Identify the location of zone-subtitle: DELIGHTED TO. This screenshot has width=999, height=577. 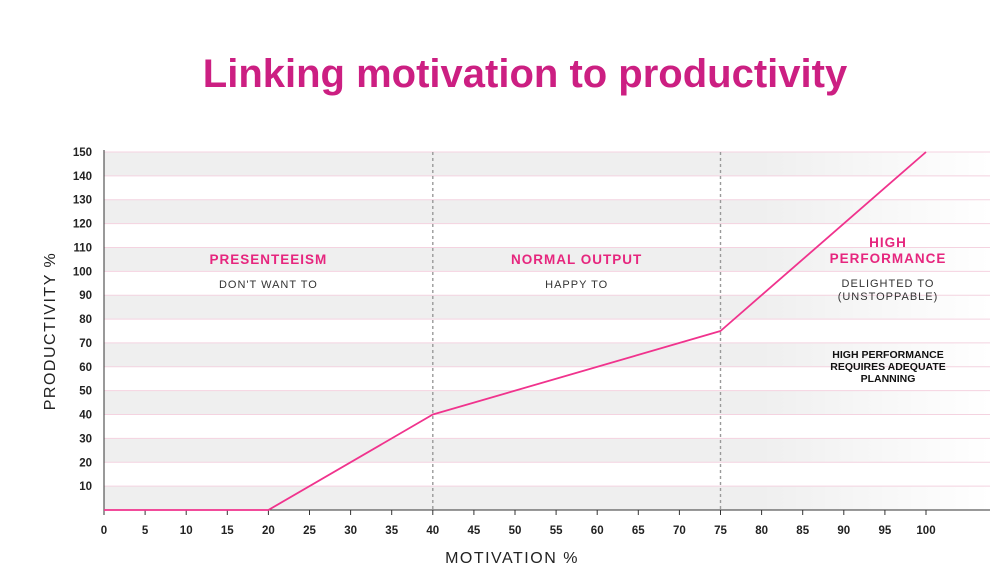
(888, 284).